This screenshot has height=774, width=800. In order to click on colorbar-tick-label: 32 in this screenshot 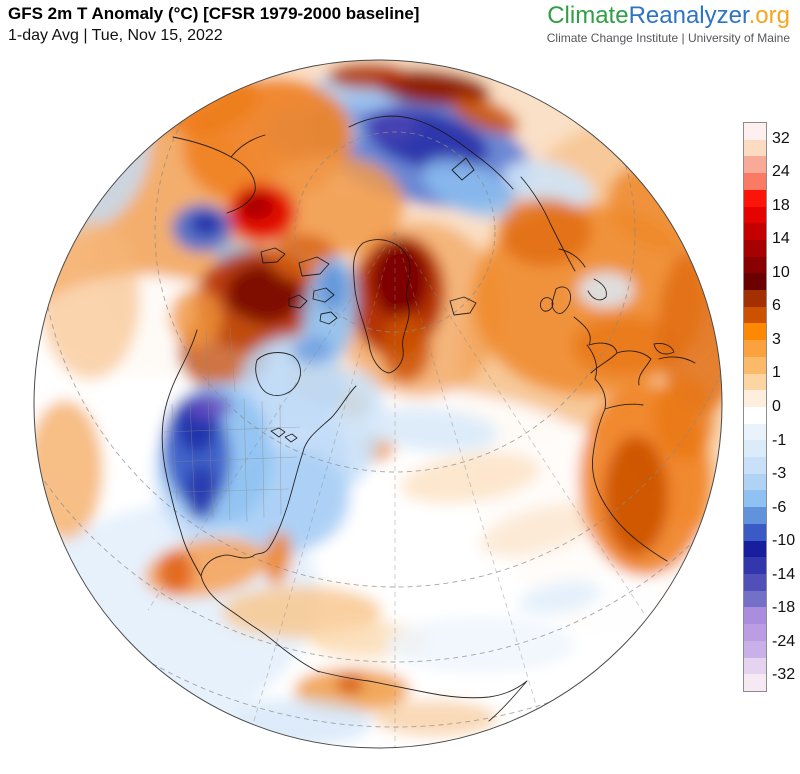, I will do `click(781, 138)`.